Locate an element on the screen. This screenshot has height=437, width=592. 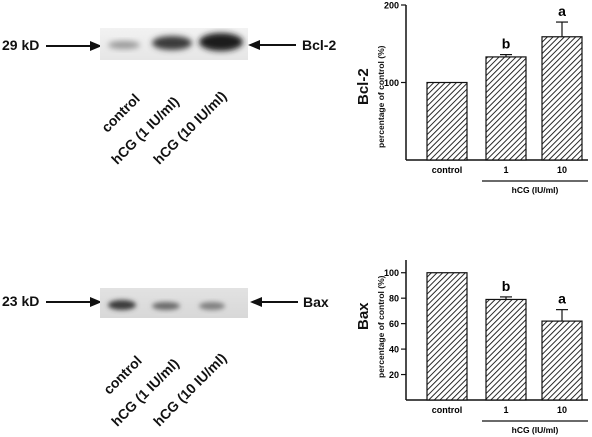
bottom-marker-arrow is located at coordinates (74, 302).